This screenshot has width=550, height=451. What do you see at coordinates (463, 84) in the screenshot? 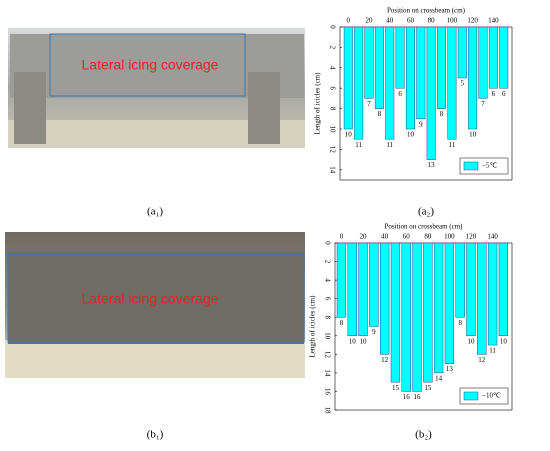
I see `data-label: 5` at bounding box center [463, 84].